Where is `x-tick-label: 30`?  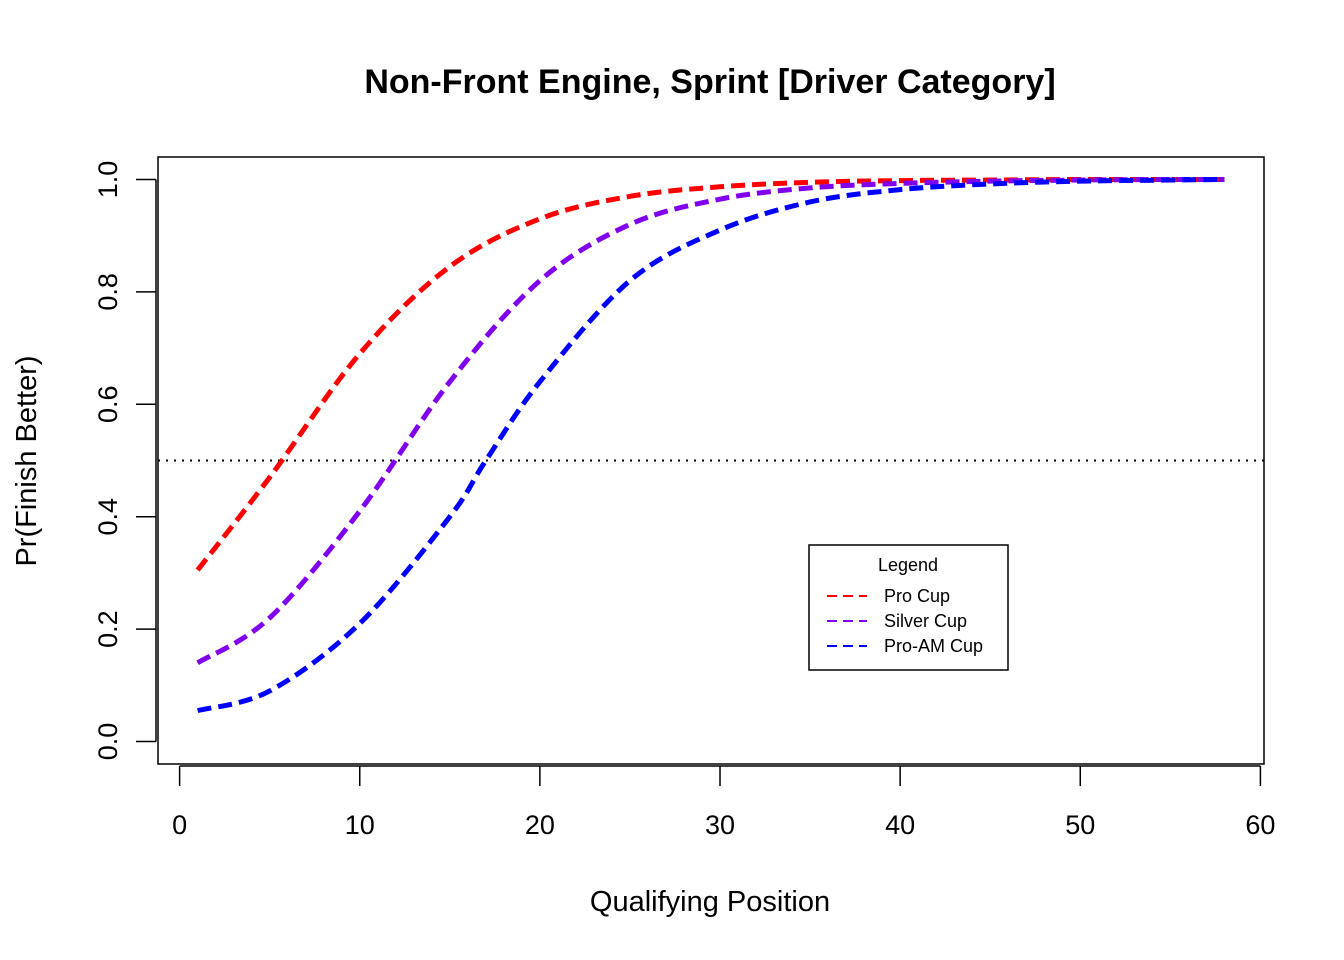 x-tick-label: 30 is located at coordinates (720, 825).